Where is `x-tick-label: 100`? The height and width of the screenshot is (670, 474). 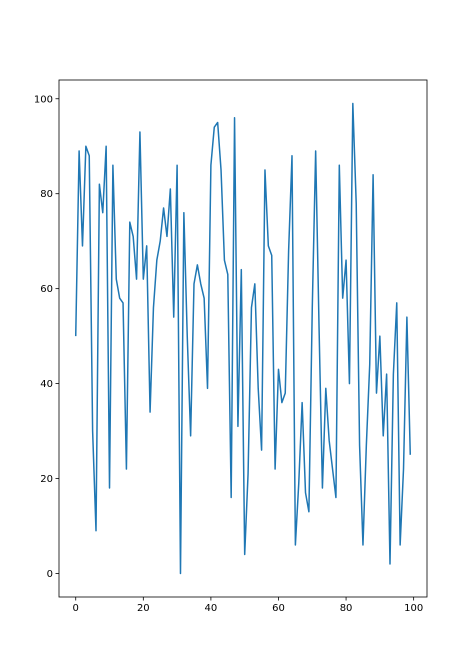
x-tick-label: 100 is located at coordinates (413, 608).